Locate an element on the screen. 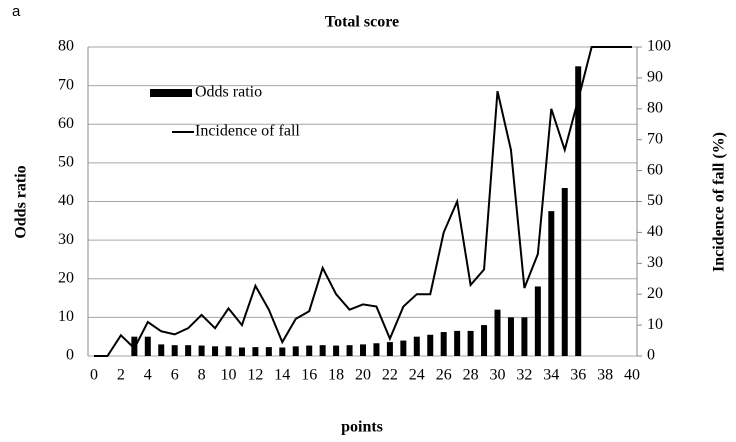  x-tick-label: 18 is located at coordinates (336, 375).